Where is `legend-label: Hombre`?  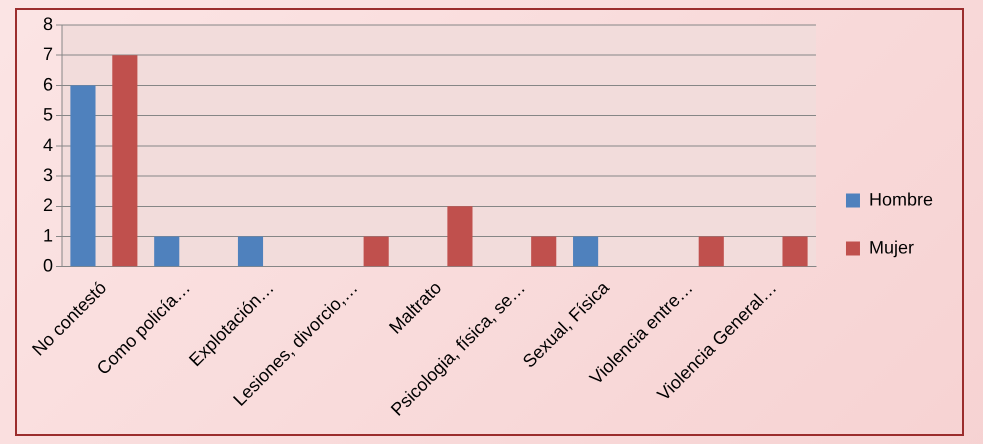
legend-label: Hombre is located at coordinates (901, 199).